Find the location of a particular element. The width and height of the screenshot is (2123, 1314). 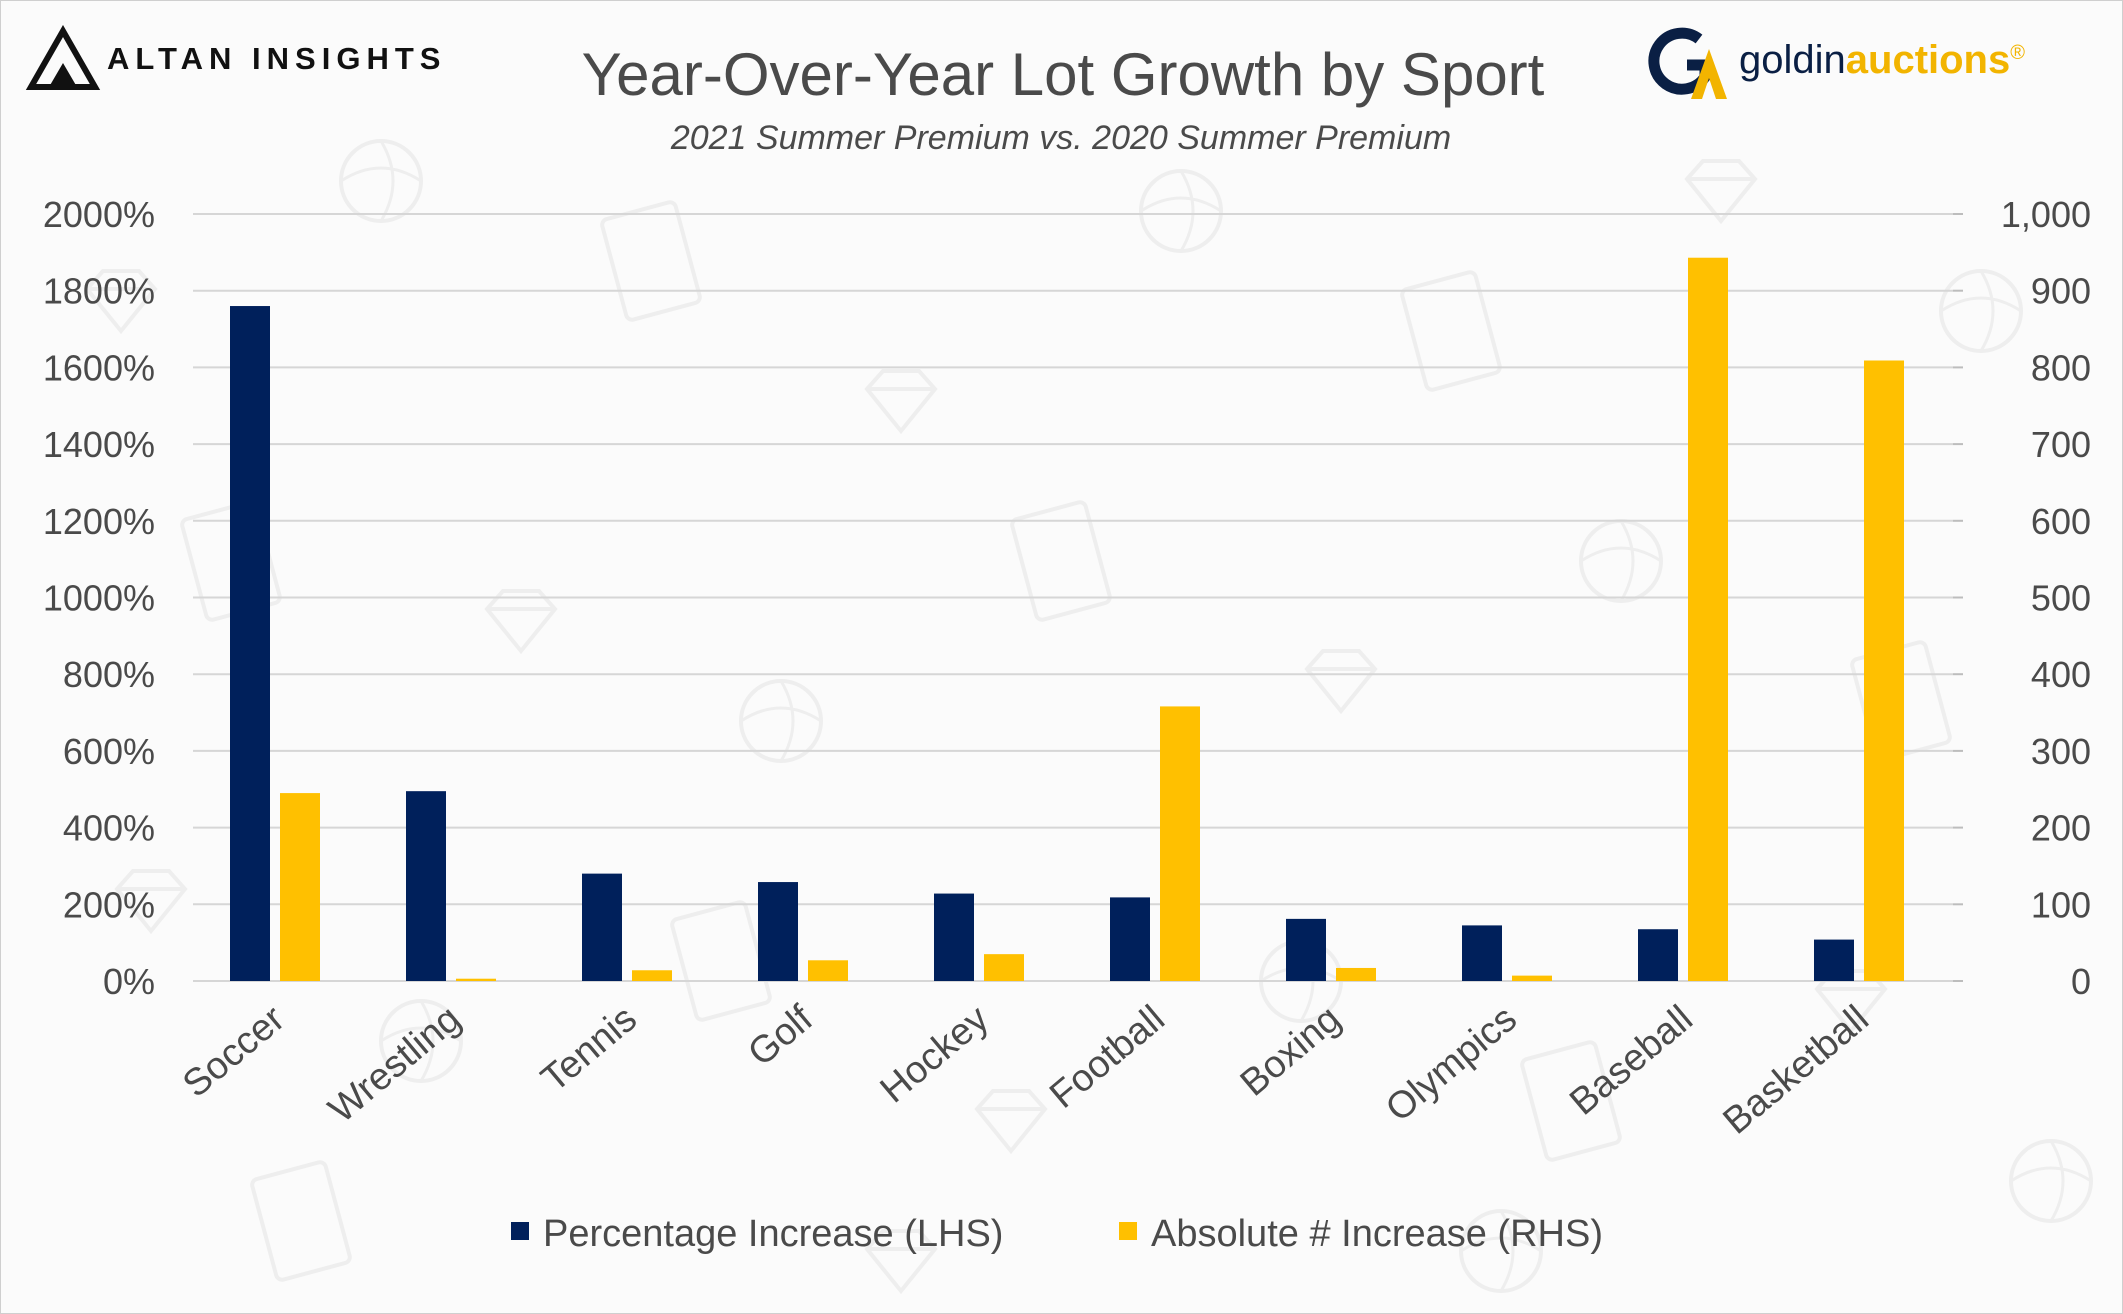

category-label: Tennis is located at coordinates (589, 1049).